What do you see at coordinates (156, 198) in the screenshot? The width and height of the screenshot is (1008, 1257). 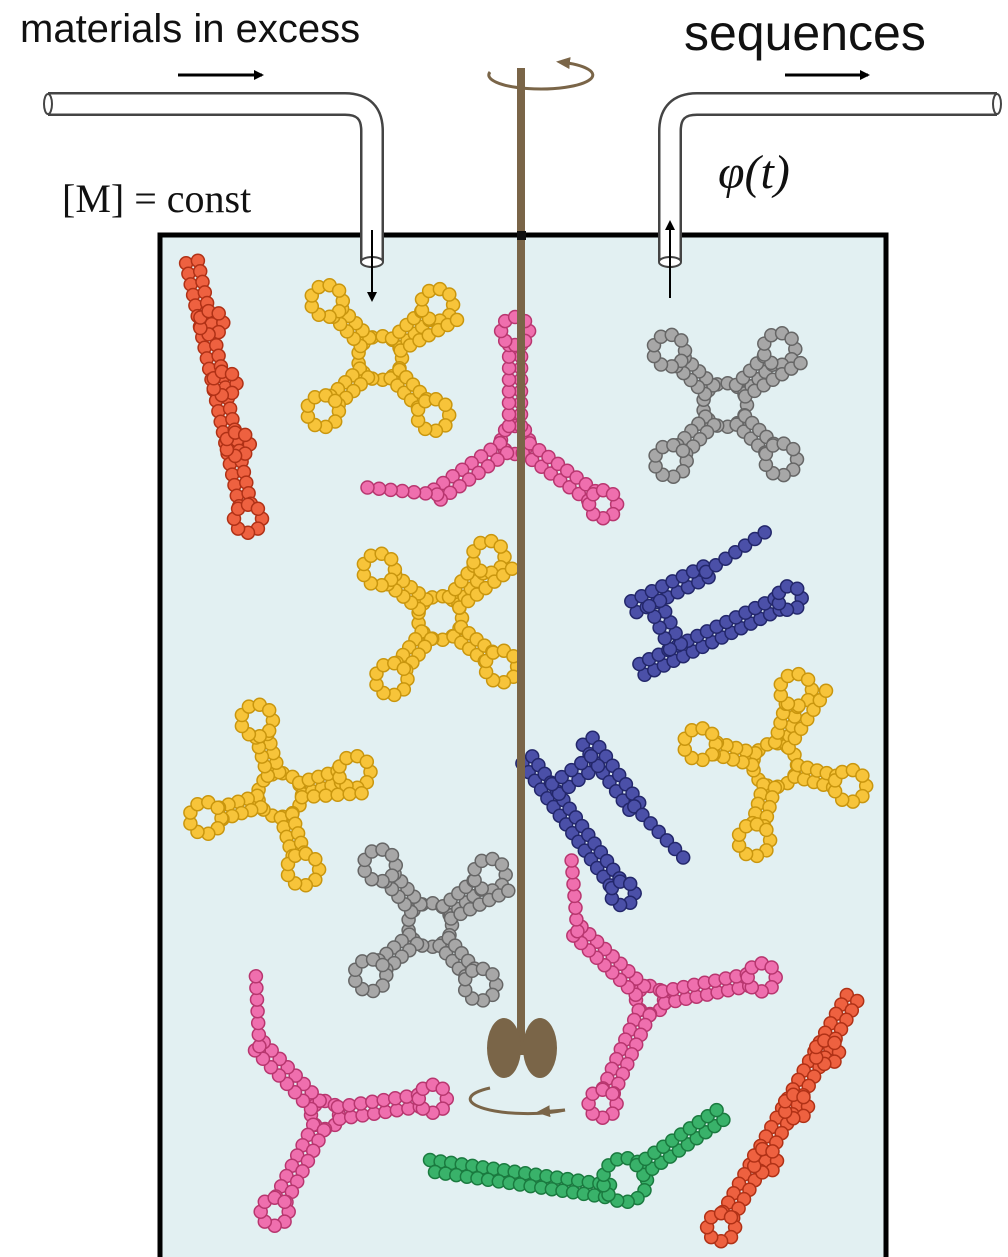 I see `concentration-label: [M] = const` at bounding box center [156, 198].